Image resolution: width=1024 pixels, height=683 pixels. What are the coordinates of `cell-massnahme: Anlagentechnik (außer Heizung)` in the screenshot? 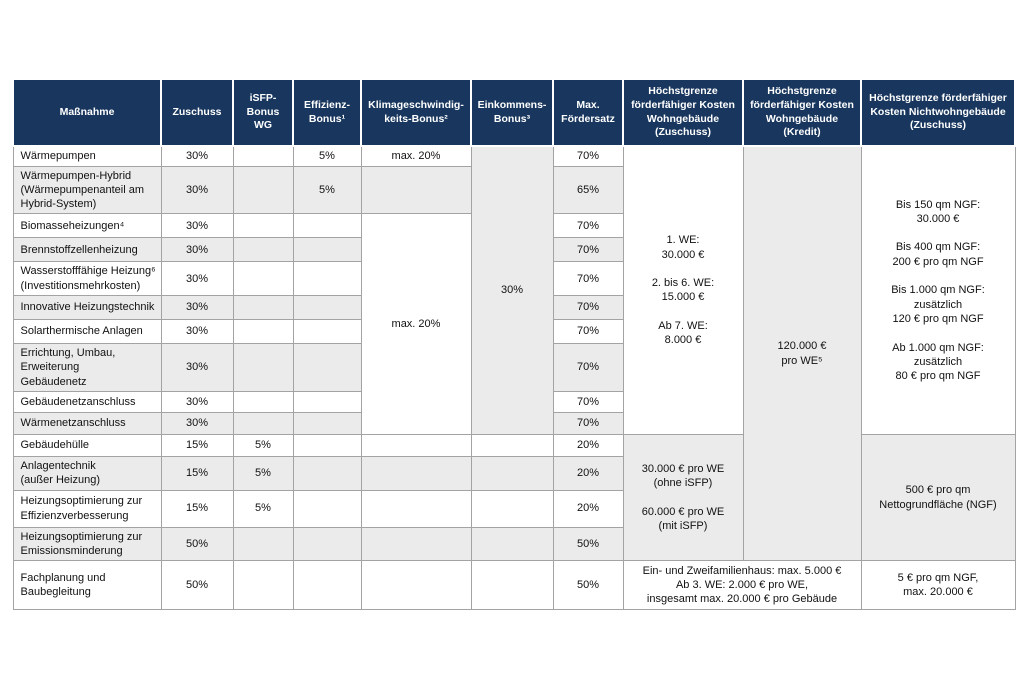 It's located at (87, 473).